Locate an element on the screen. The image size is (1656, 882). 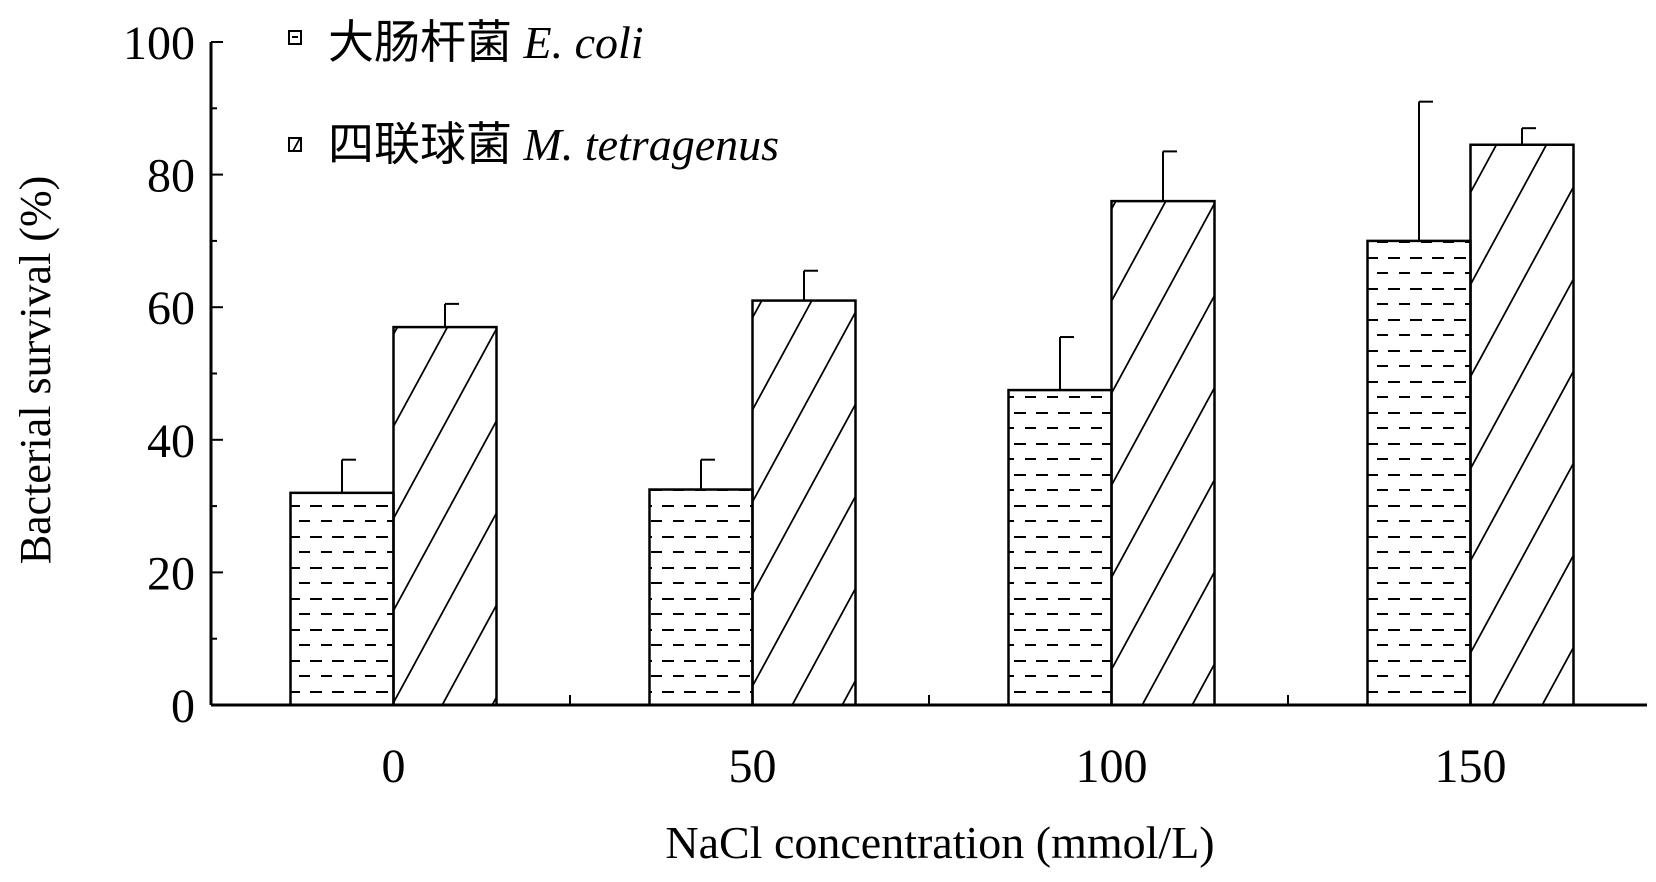
x-axis-label: NaCl concentration (mmol/L) is located at coordinates (939, 842).